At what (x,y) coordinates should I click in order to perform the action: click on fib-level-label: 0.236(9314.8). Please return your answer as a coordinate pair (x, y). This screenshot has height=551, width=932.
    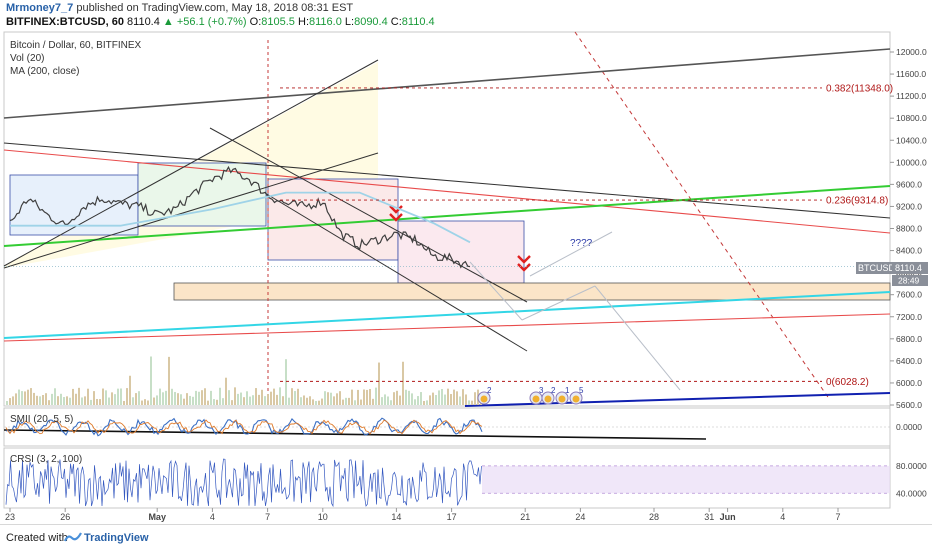
    Looking at the image, I should click on (857, 201).